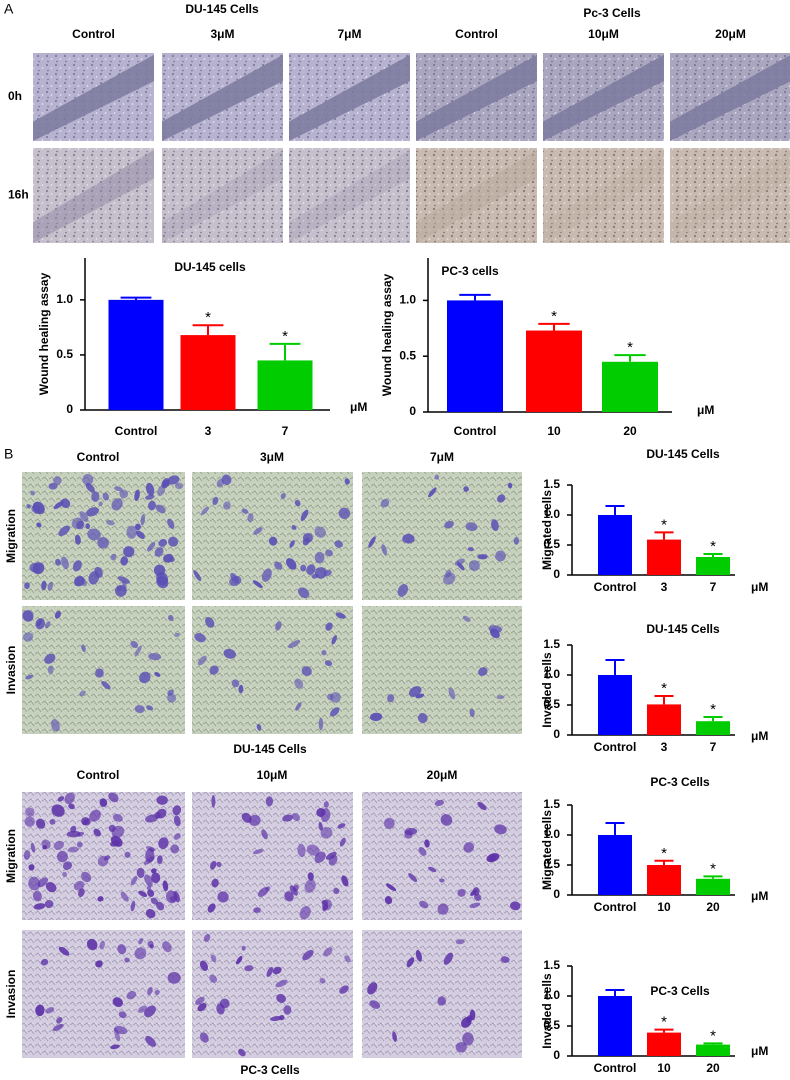 This screenshot has width=790, height=1080. What do you see at coordinates (442, 775) in the screenshot?
I see `column-label: 20μM` at bounding box center [442, 775].